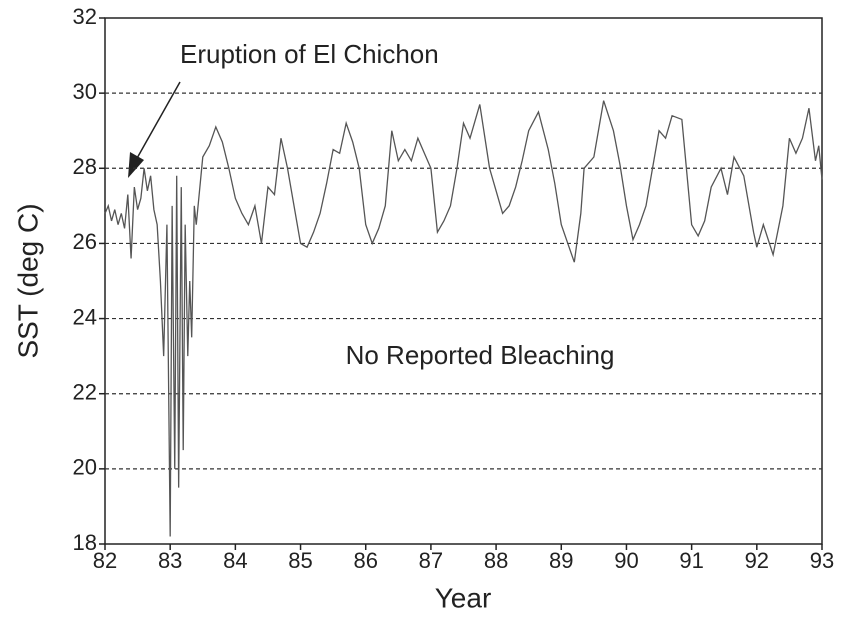 The width and height of the screenshot is (844, 621). Describe the element at coordinates (480, 355) in the screenshot. I see `annotation: No Reported Bleaching` at that location.